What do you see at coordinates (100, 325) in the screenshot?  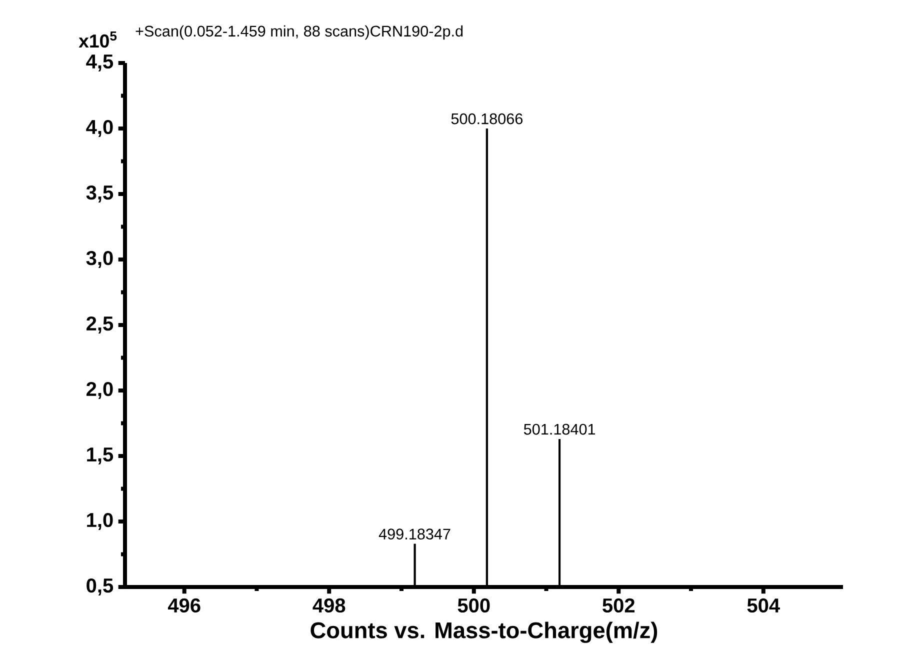 I see `y-tick-label: 2,5` at bounding box center [100, 325].